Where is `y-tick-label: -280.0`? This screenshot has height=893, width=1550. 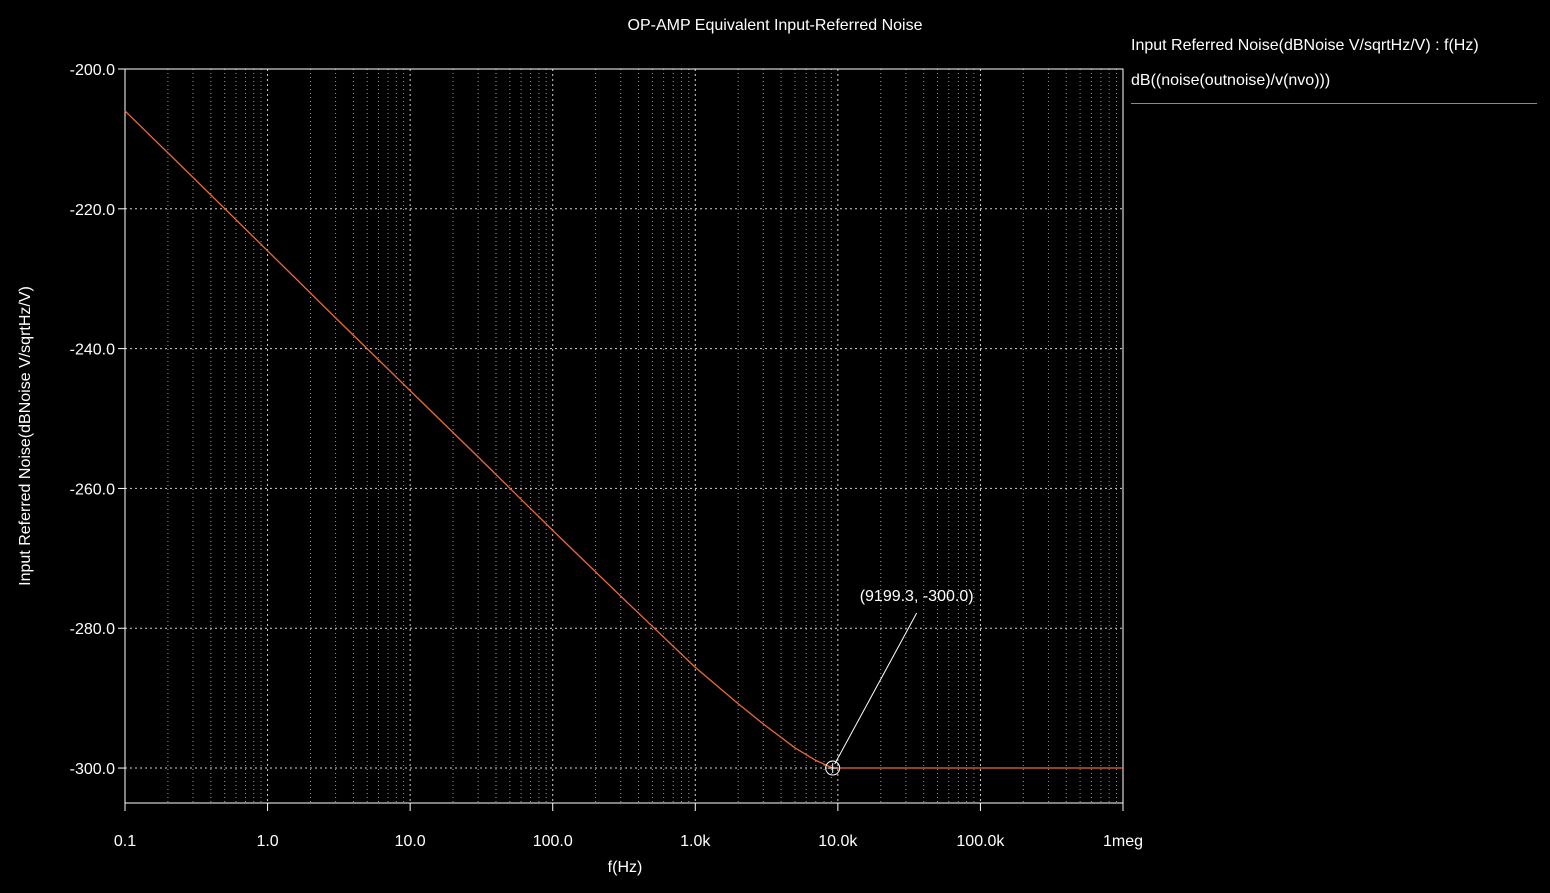
y-tick-label: -280.0 is located at coordinates (92, 629).